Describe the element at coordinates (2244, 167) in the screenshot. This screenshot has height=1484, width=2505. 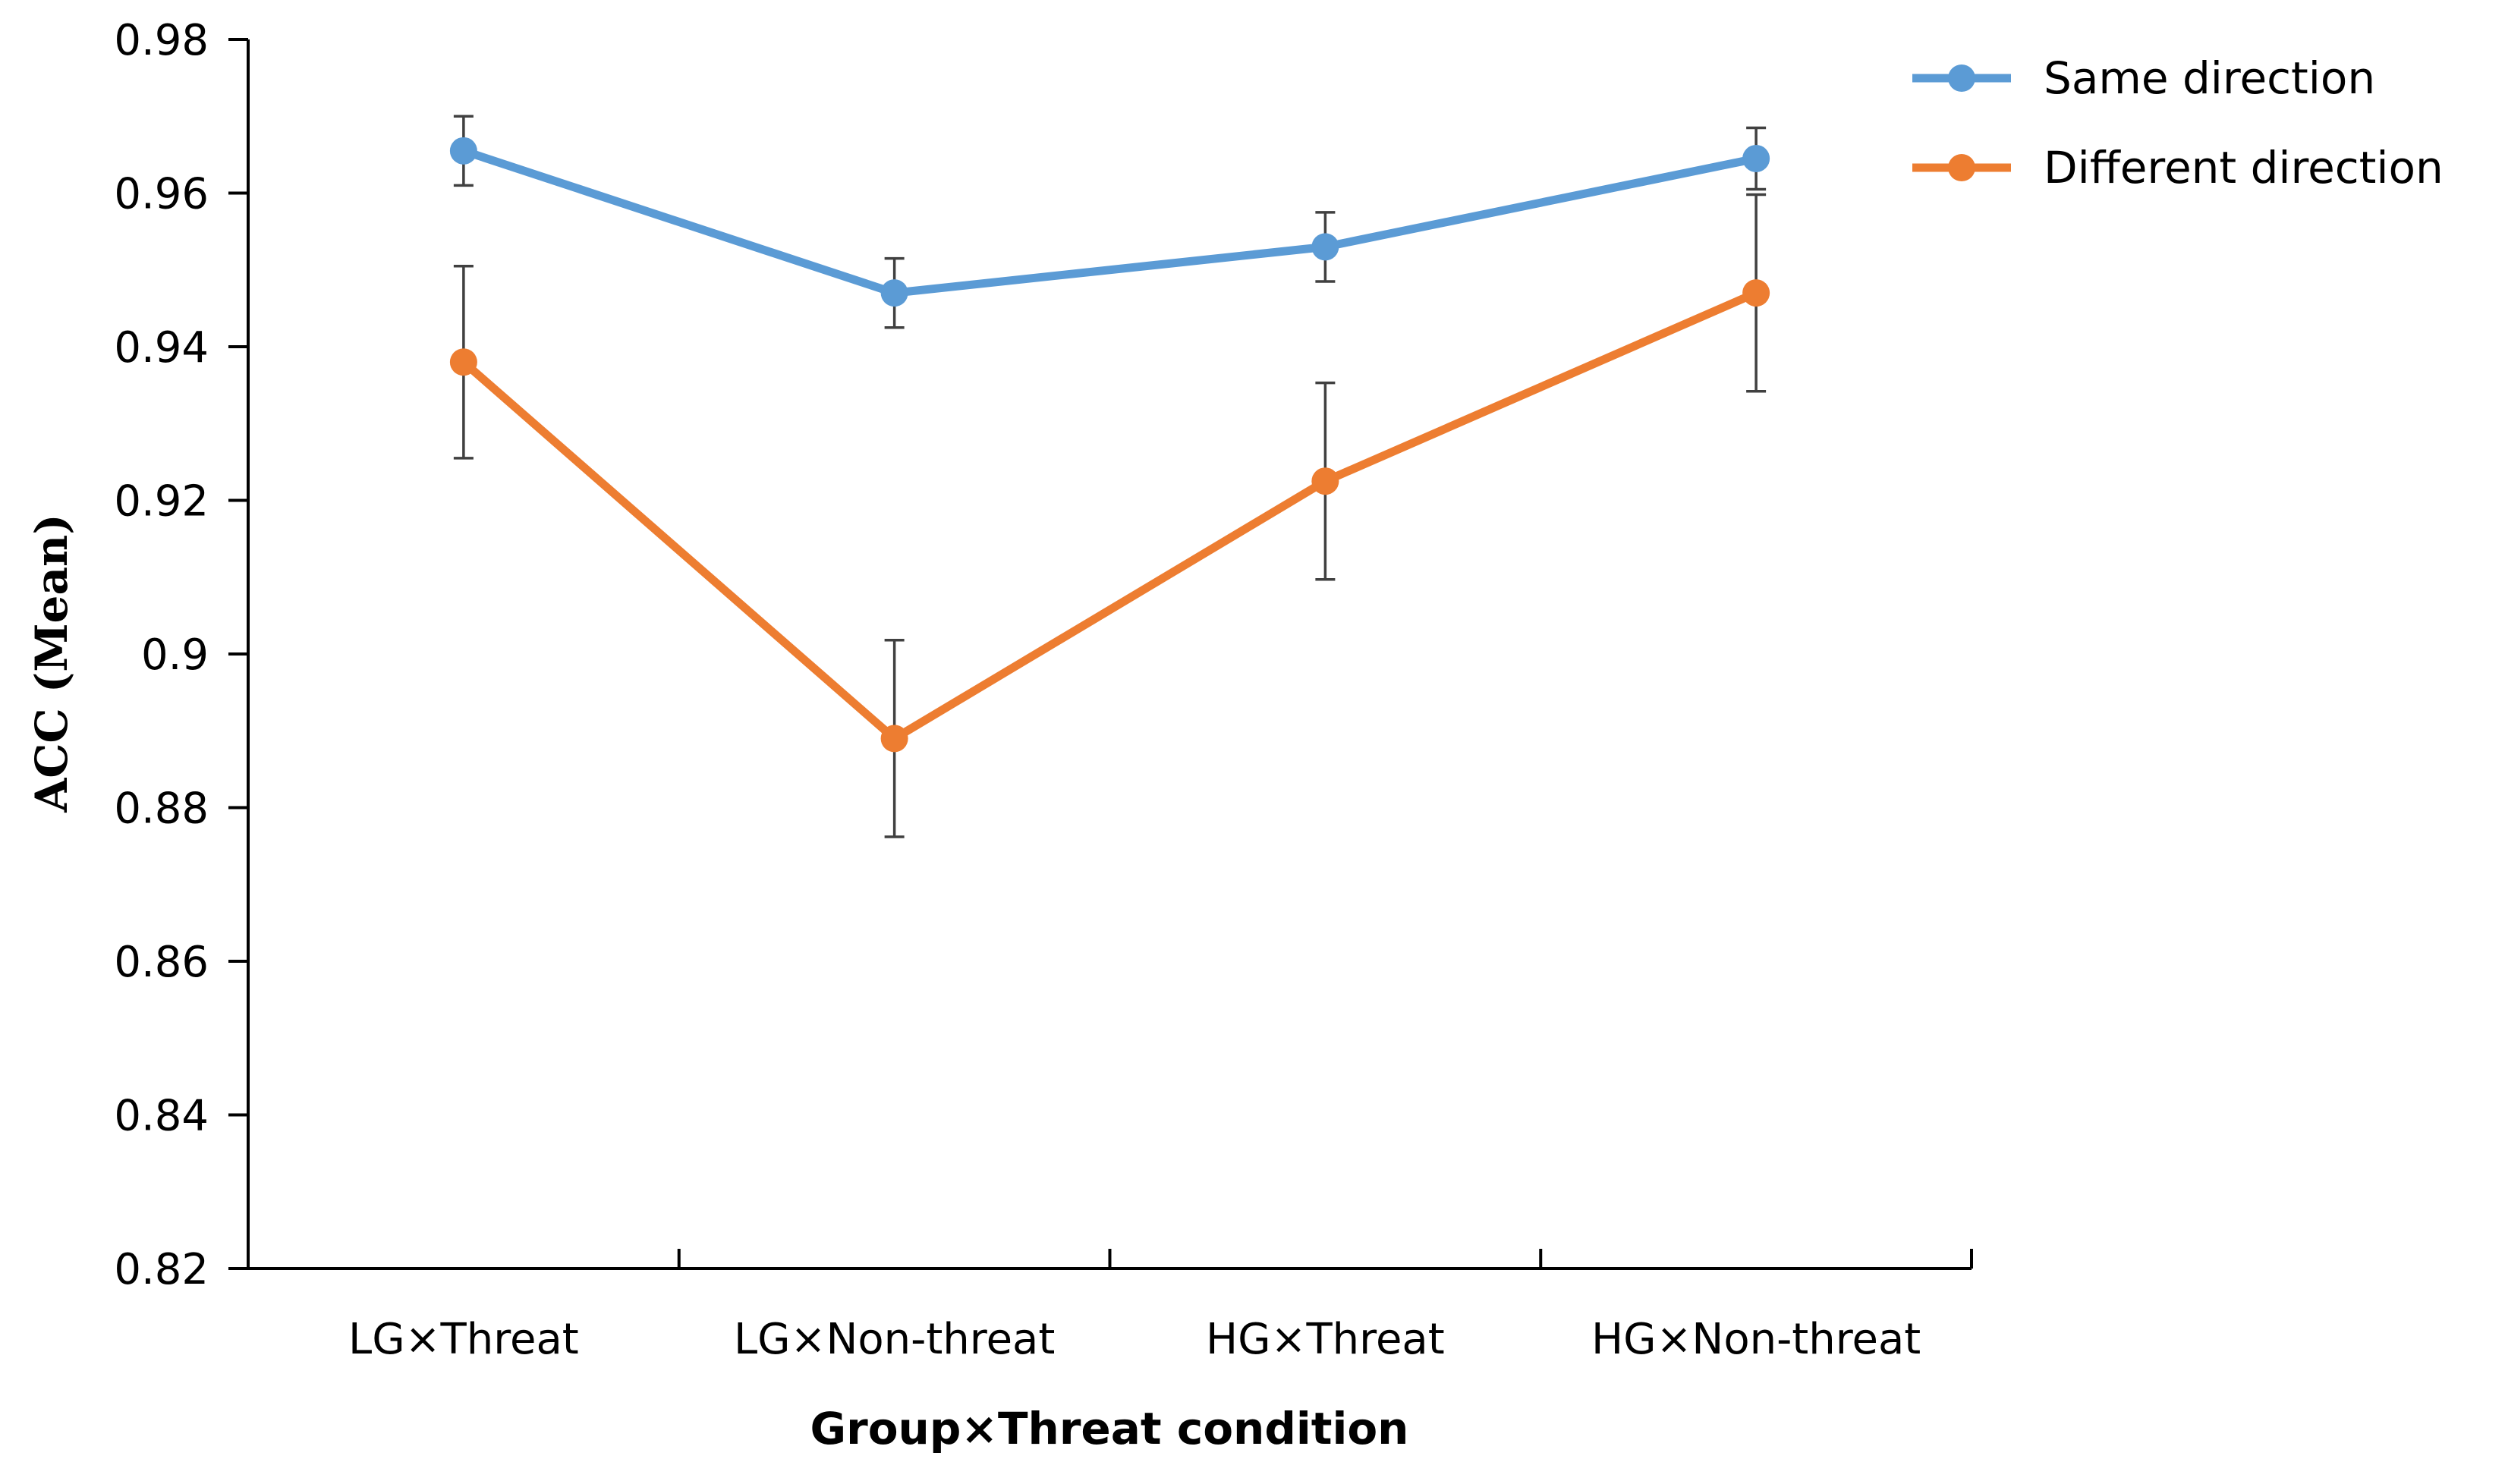
I see `legend-label: Different direction` at that location.